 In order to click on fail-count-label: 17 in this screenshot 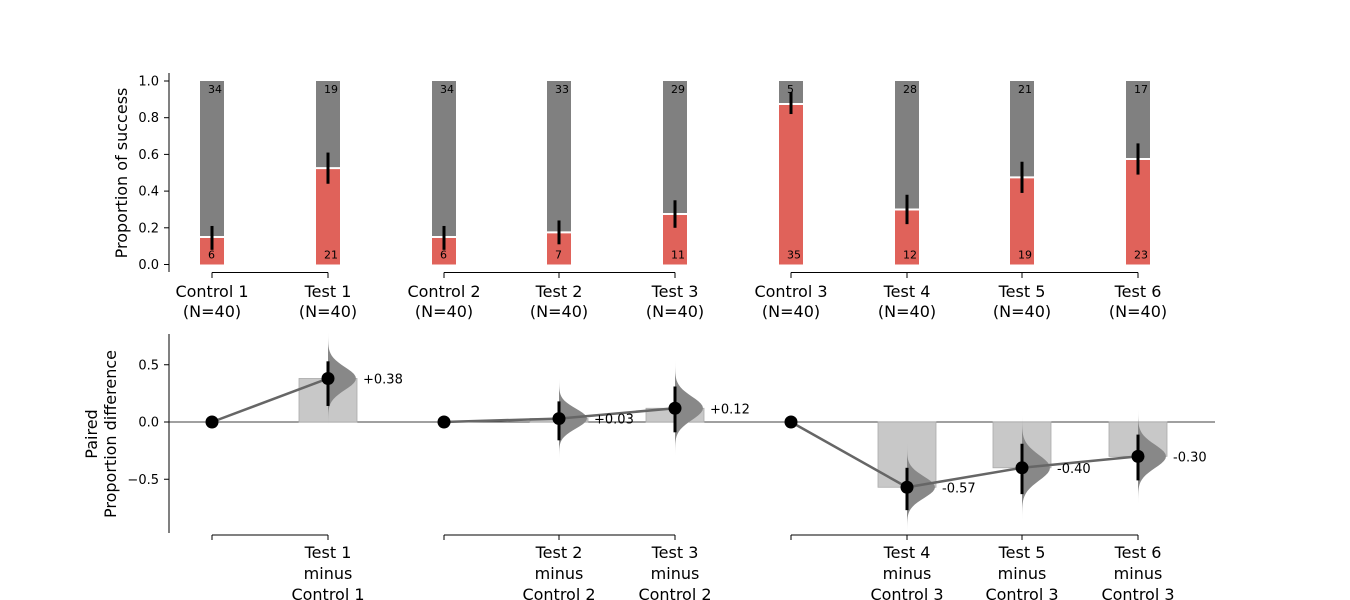, I will do `click(1141, 89)`.